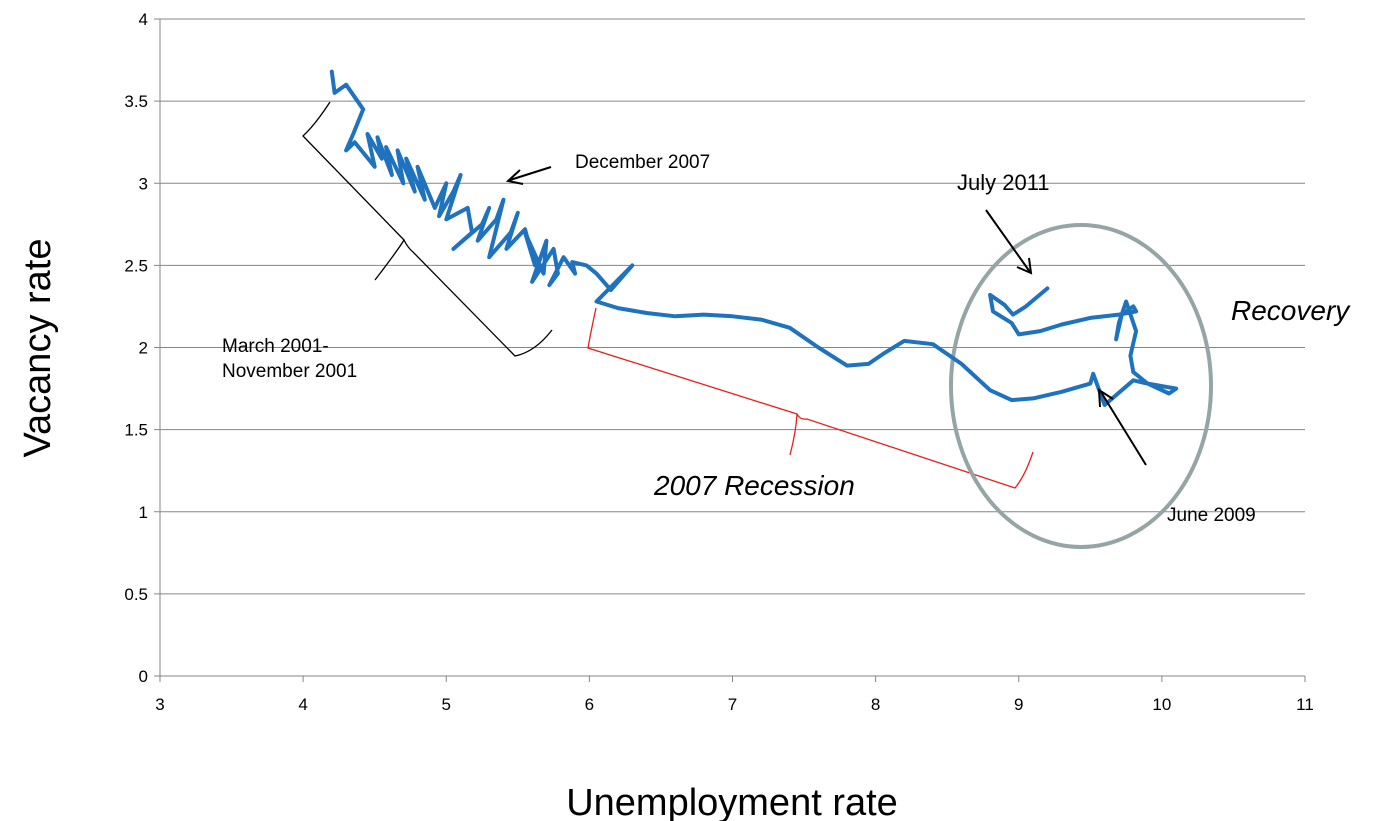  I want to click on y-tick-label-4: 2, so click(143, 348).